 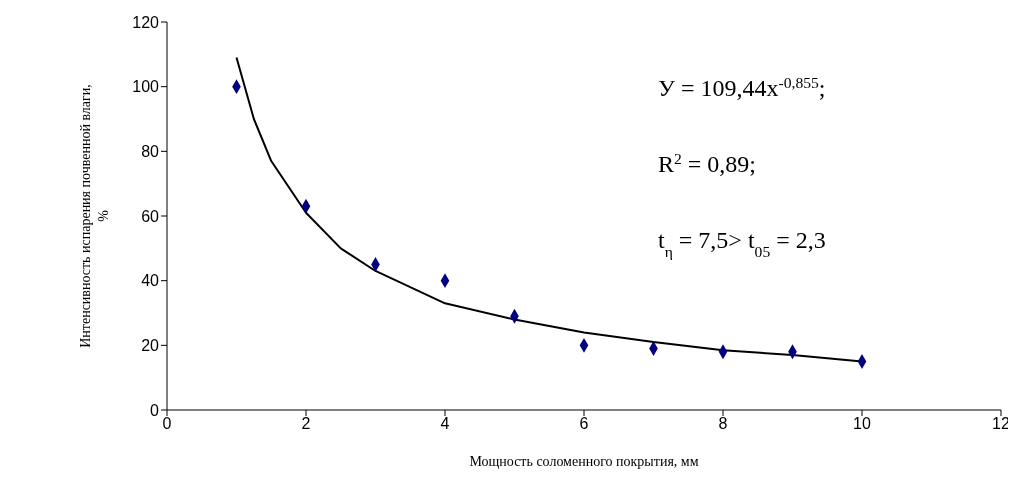 What do you see at coordinates (742, 87) in the screenshot?
I see `annotation: У = 109,44x$^{-0,855}$;` at bounding box center [742, 87].